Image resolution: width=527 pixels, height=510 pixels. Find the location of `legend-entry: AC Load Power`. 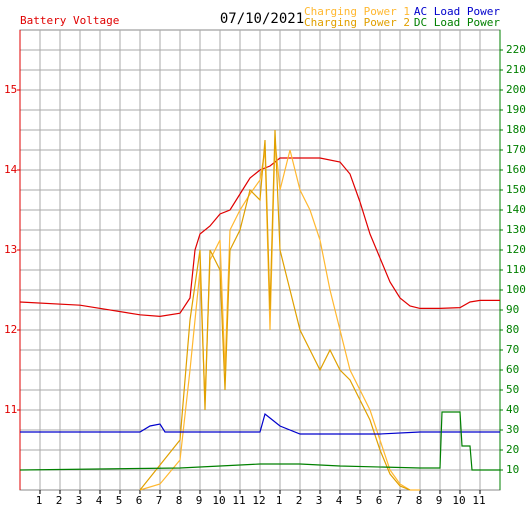

legend-entry: AC Load Power is located at coordinates (457, 11).